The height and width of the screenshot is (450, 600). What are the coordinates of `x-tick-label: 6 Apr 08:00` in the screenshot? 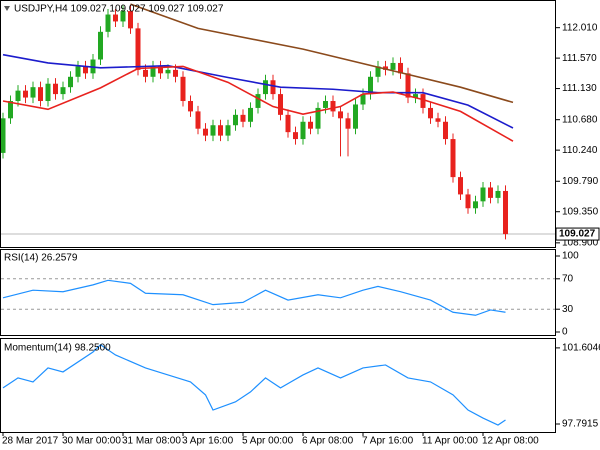 It's located at (328, 441).